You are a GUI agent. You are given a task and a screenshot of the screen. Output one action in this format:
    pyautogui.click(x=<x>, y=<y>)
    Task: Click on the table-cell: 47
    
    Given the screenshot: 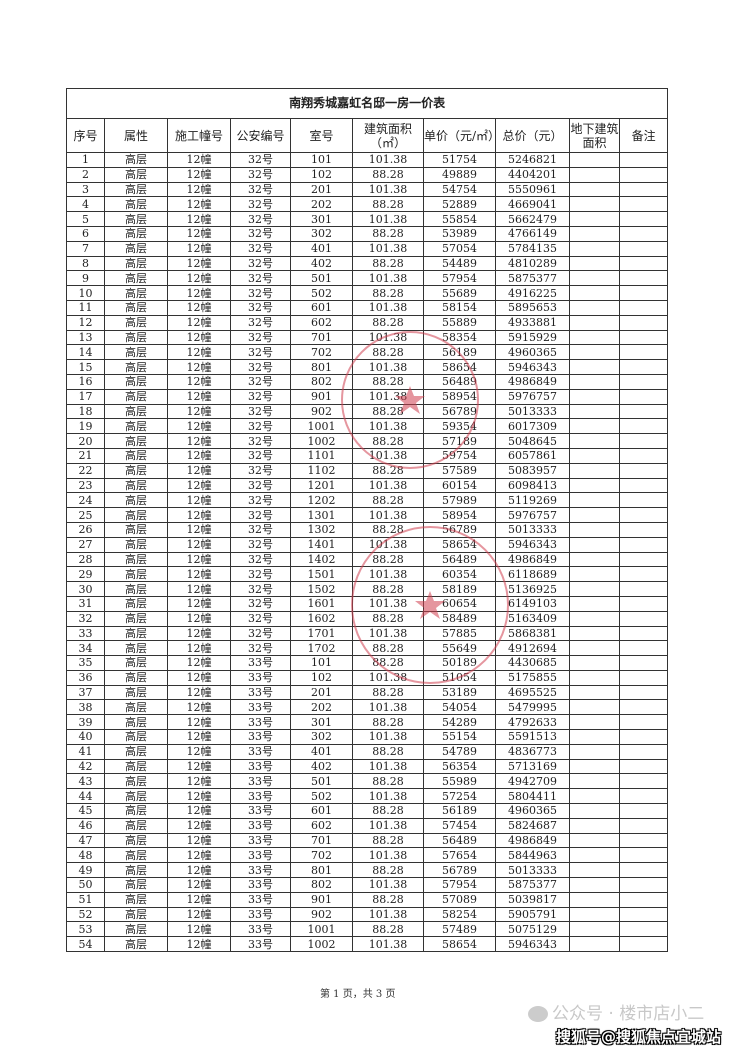 What is the action you would take?
    pyautogui.click(x=85, y=840)
    